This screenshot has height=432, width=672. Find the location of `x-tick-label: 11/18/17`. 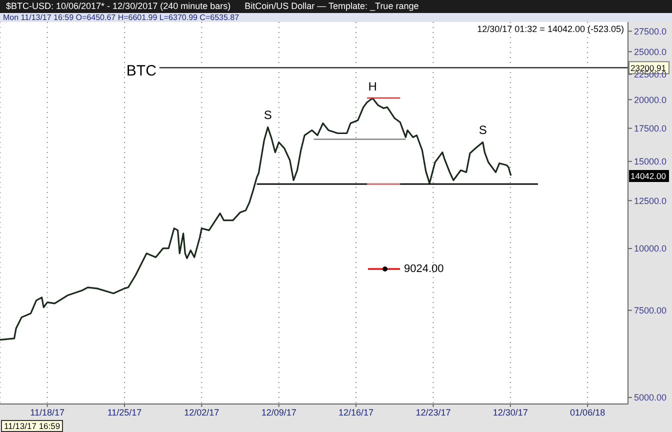

x-tick-label: 11/18/17 is located at coordinates (47, 412).